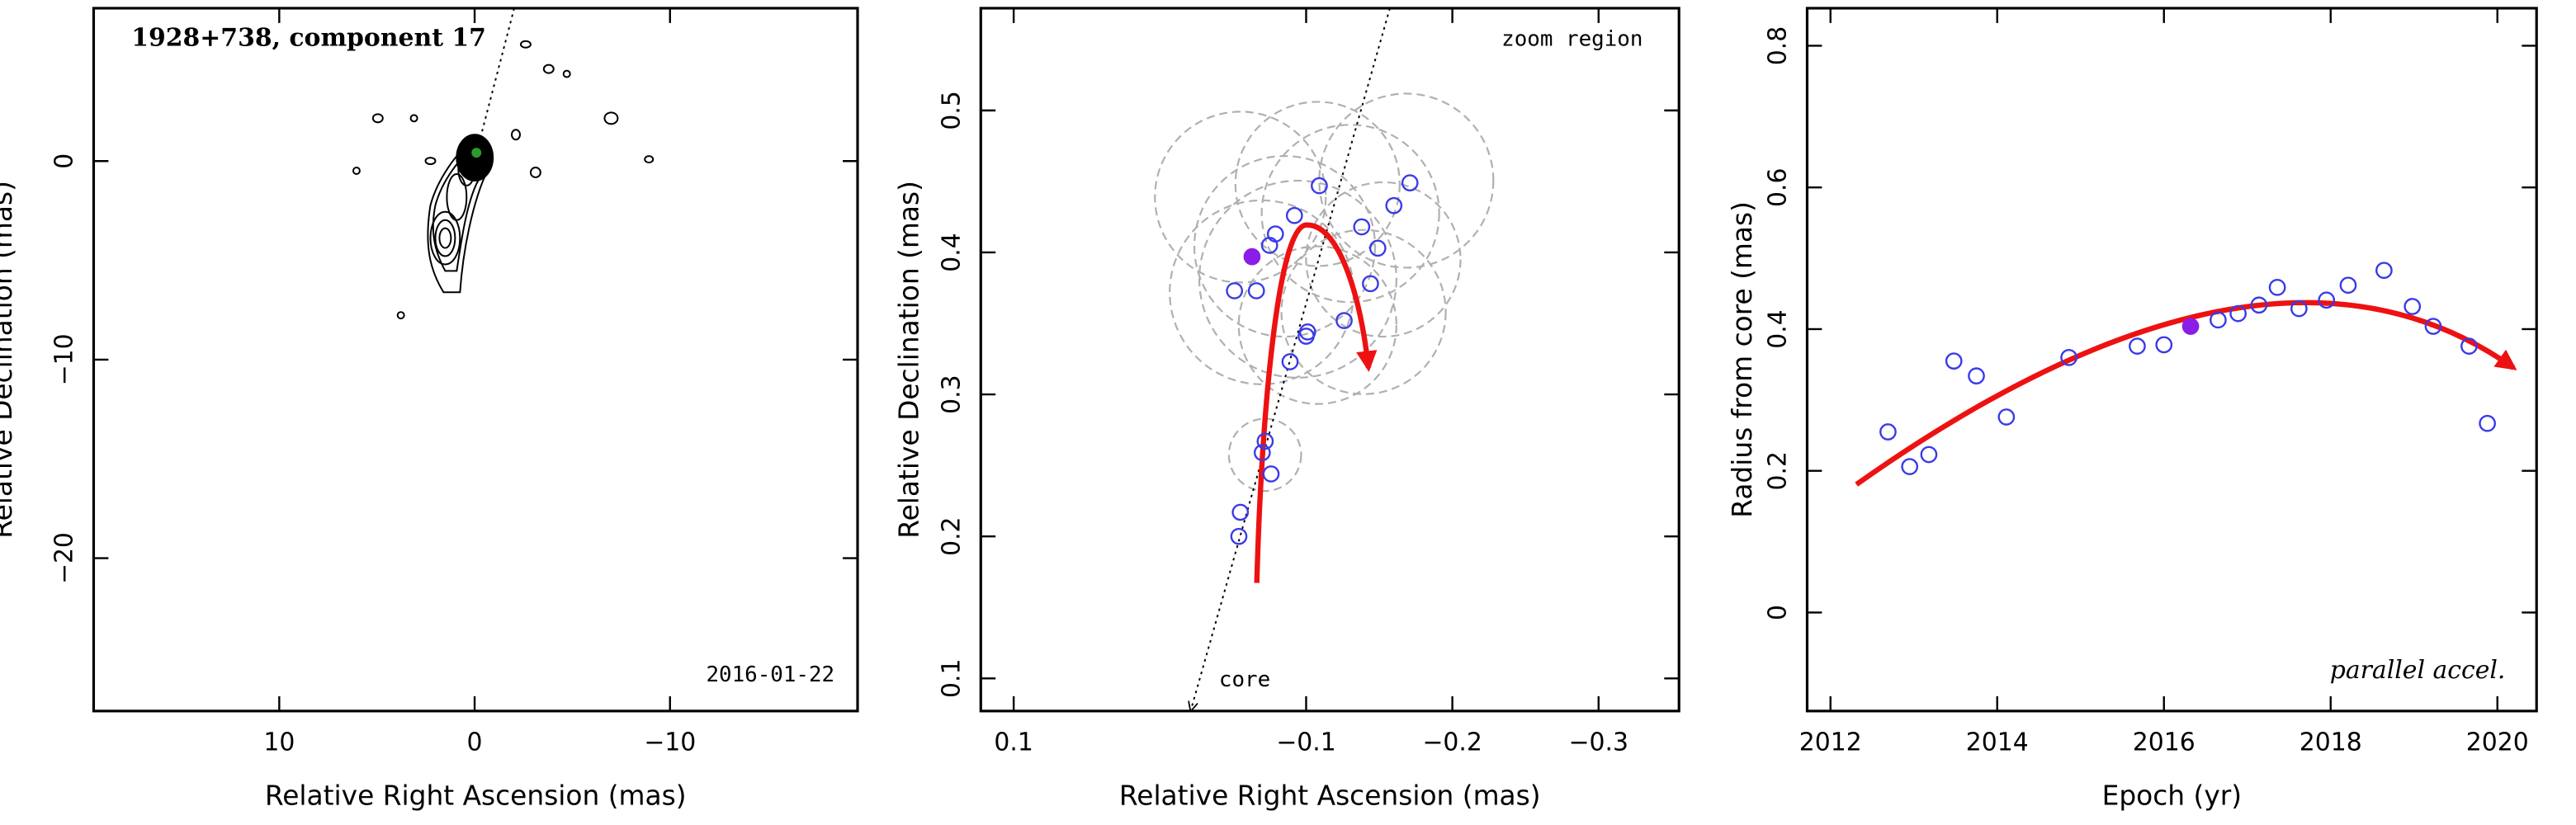 The height and width of the screenshot is (825, 2576). Describe the element at coordinates (670, 742) in the screenshot. I see `x-tick-label: −10` at that location.